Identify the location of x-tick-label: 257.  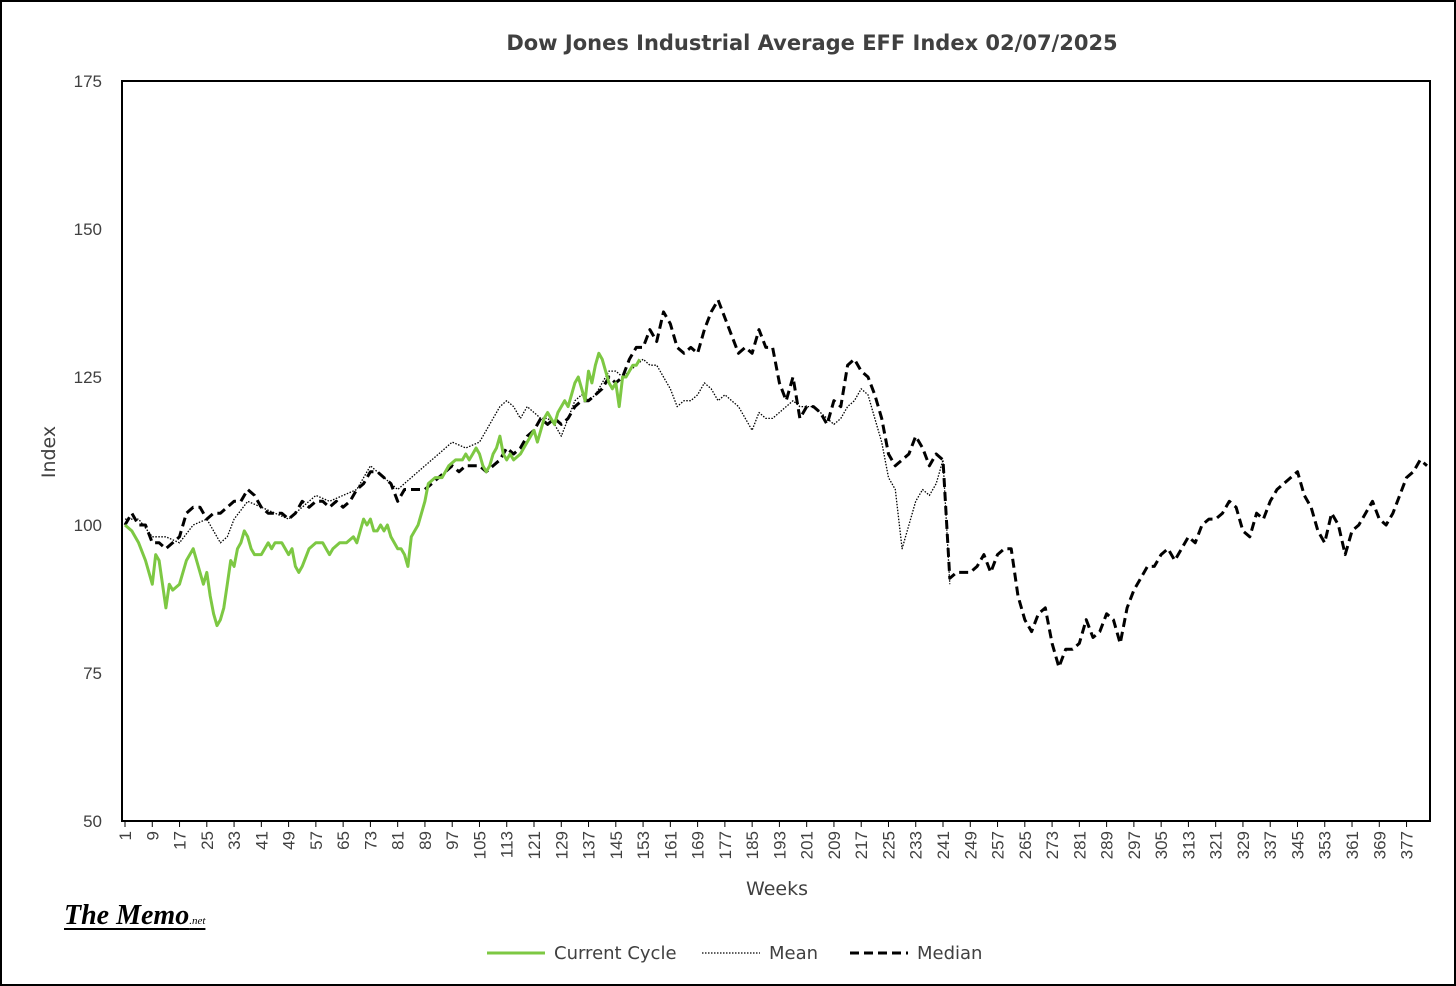
(998, 845).